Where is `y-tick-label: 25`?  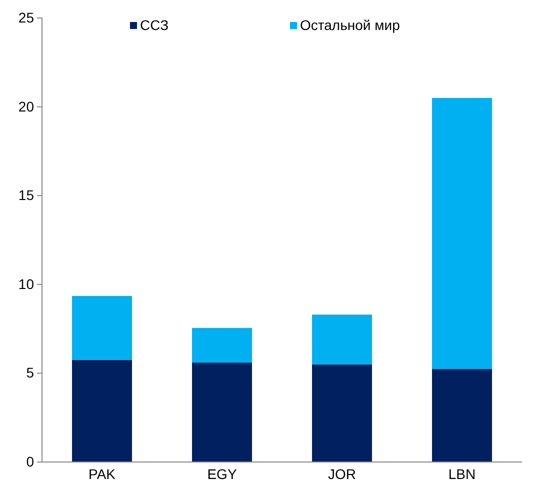 y-tick-label: 25 is located at coordinates (26, 17).